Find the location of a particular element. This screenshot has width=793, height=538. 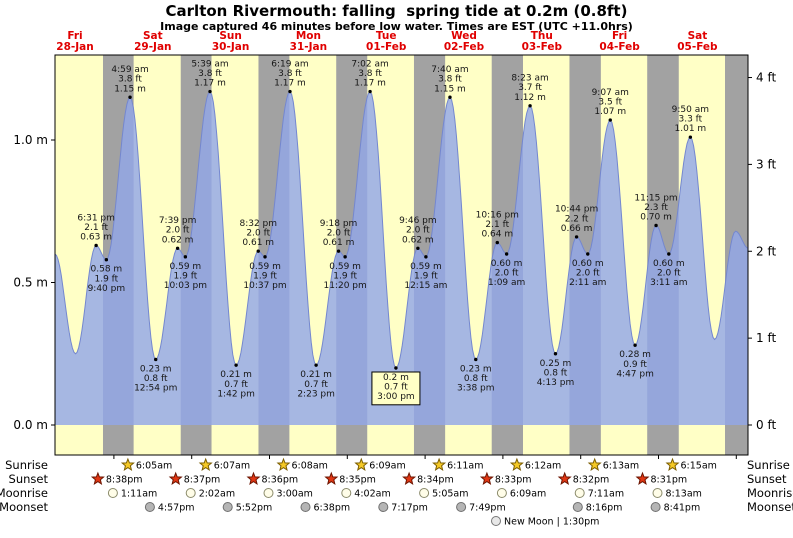

sunset-time: 8:36pm is located at coordinates (280, 480).